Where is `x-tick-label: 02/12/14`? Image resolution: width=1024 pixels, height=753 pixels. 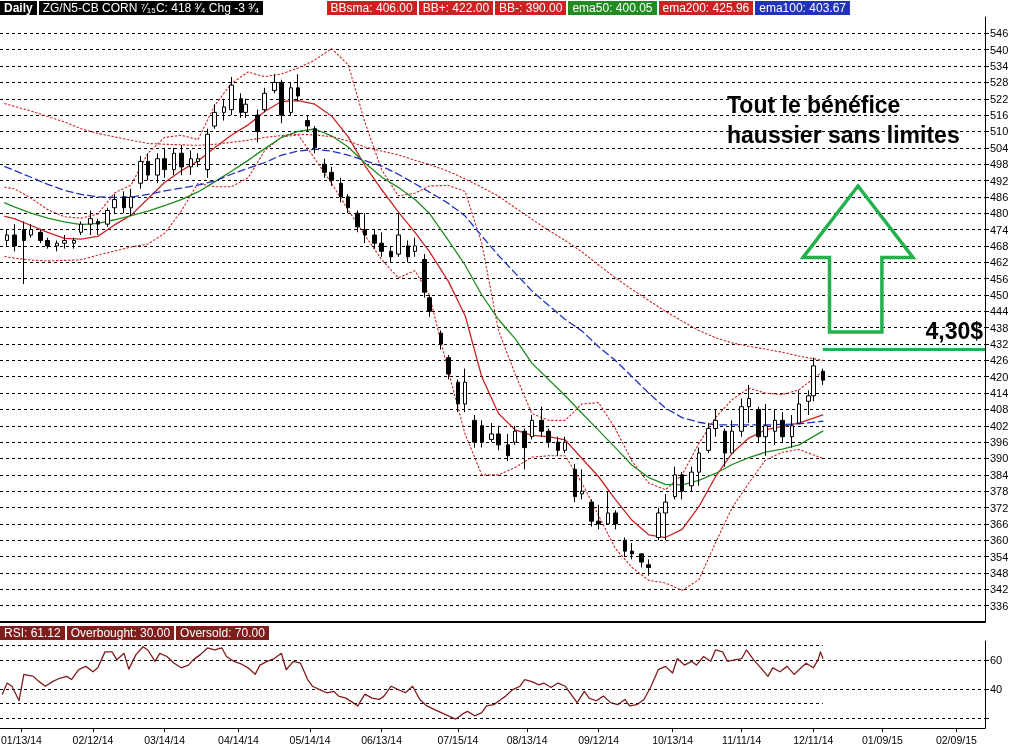 x-tick-label: 02/12/14 is located at coordinates (93, 739).